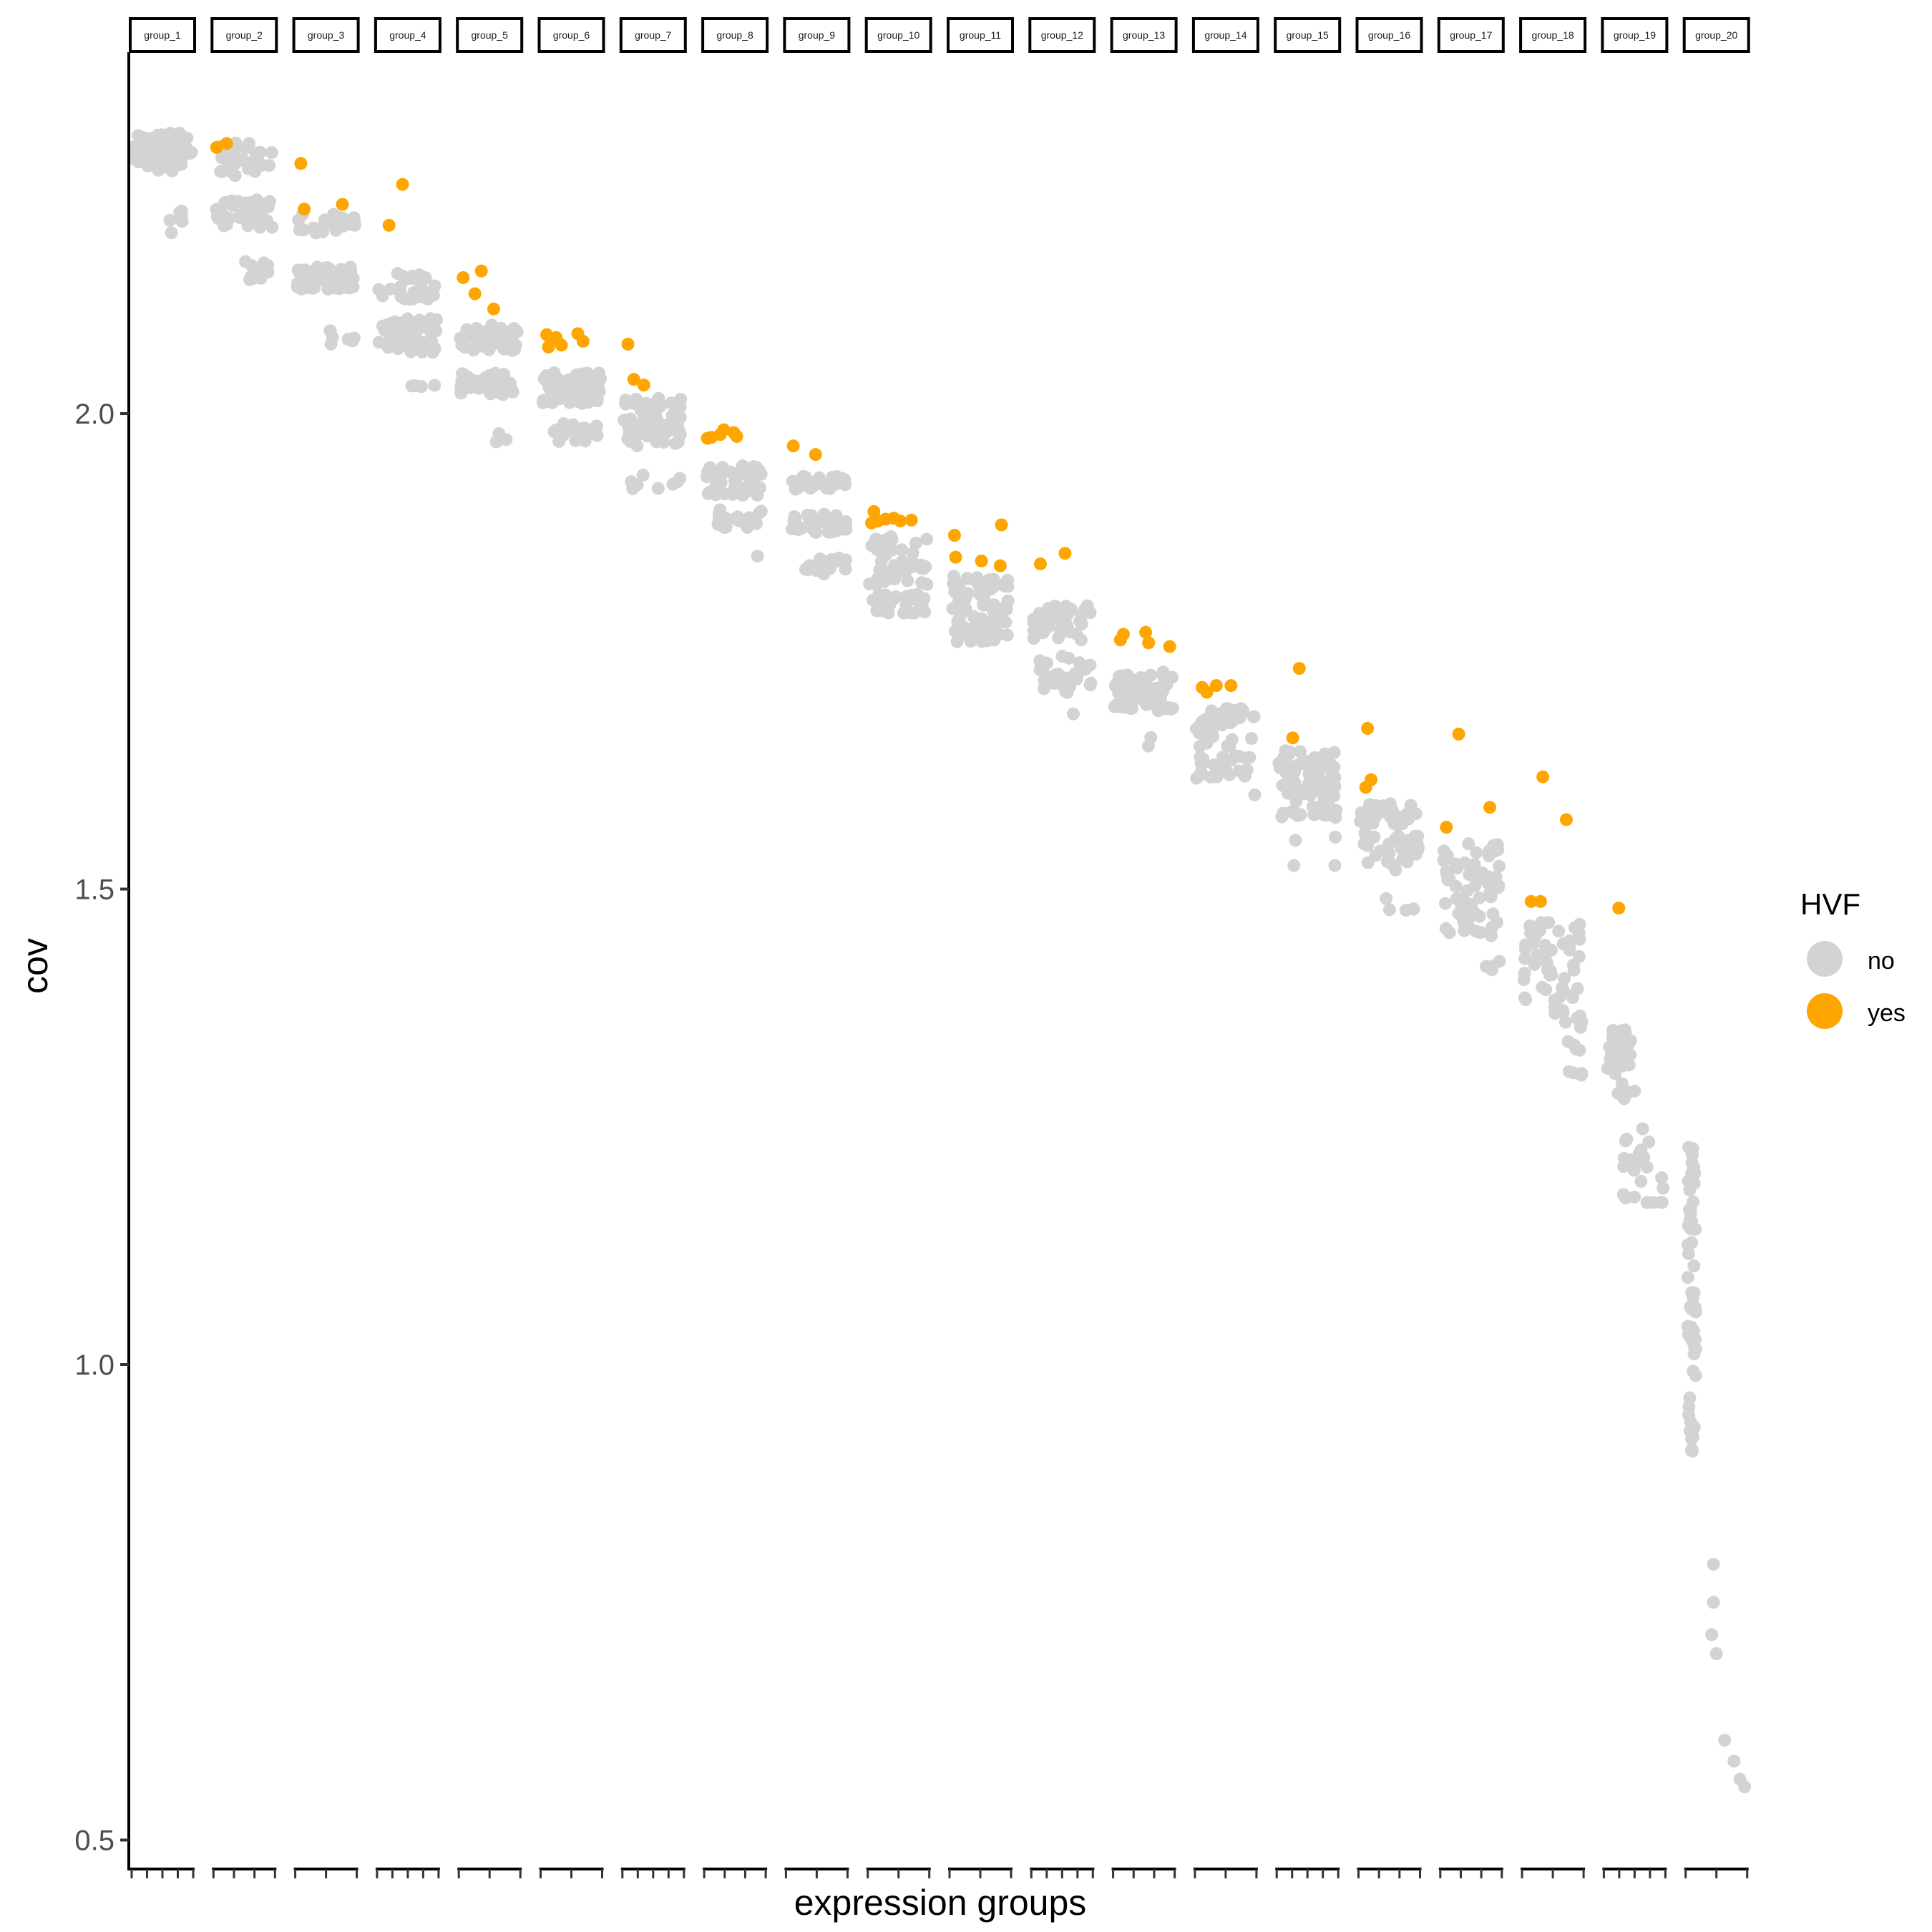  What do you see at coordinates (326, 35) in the screenshot?
I see `strip-label: group_3` at bounding box center [326, 35].